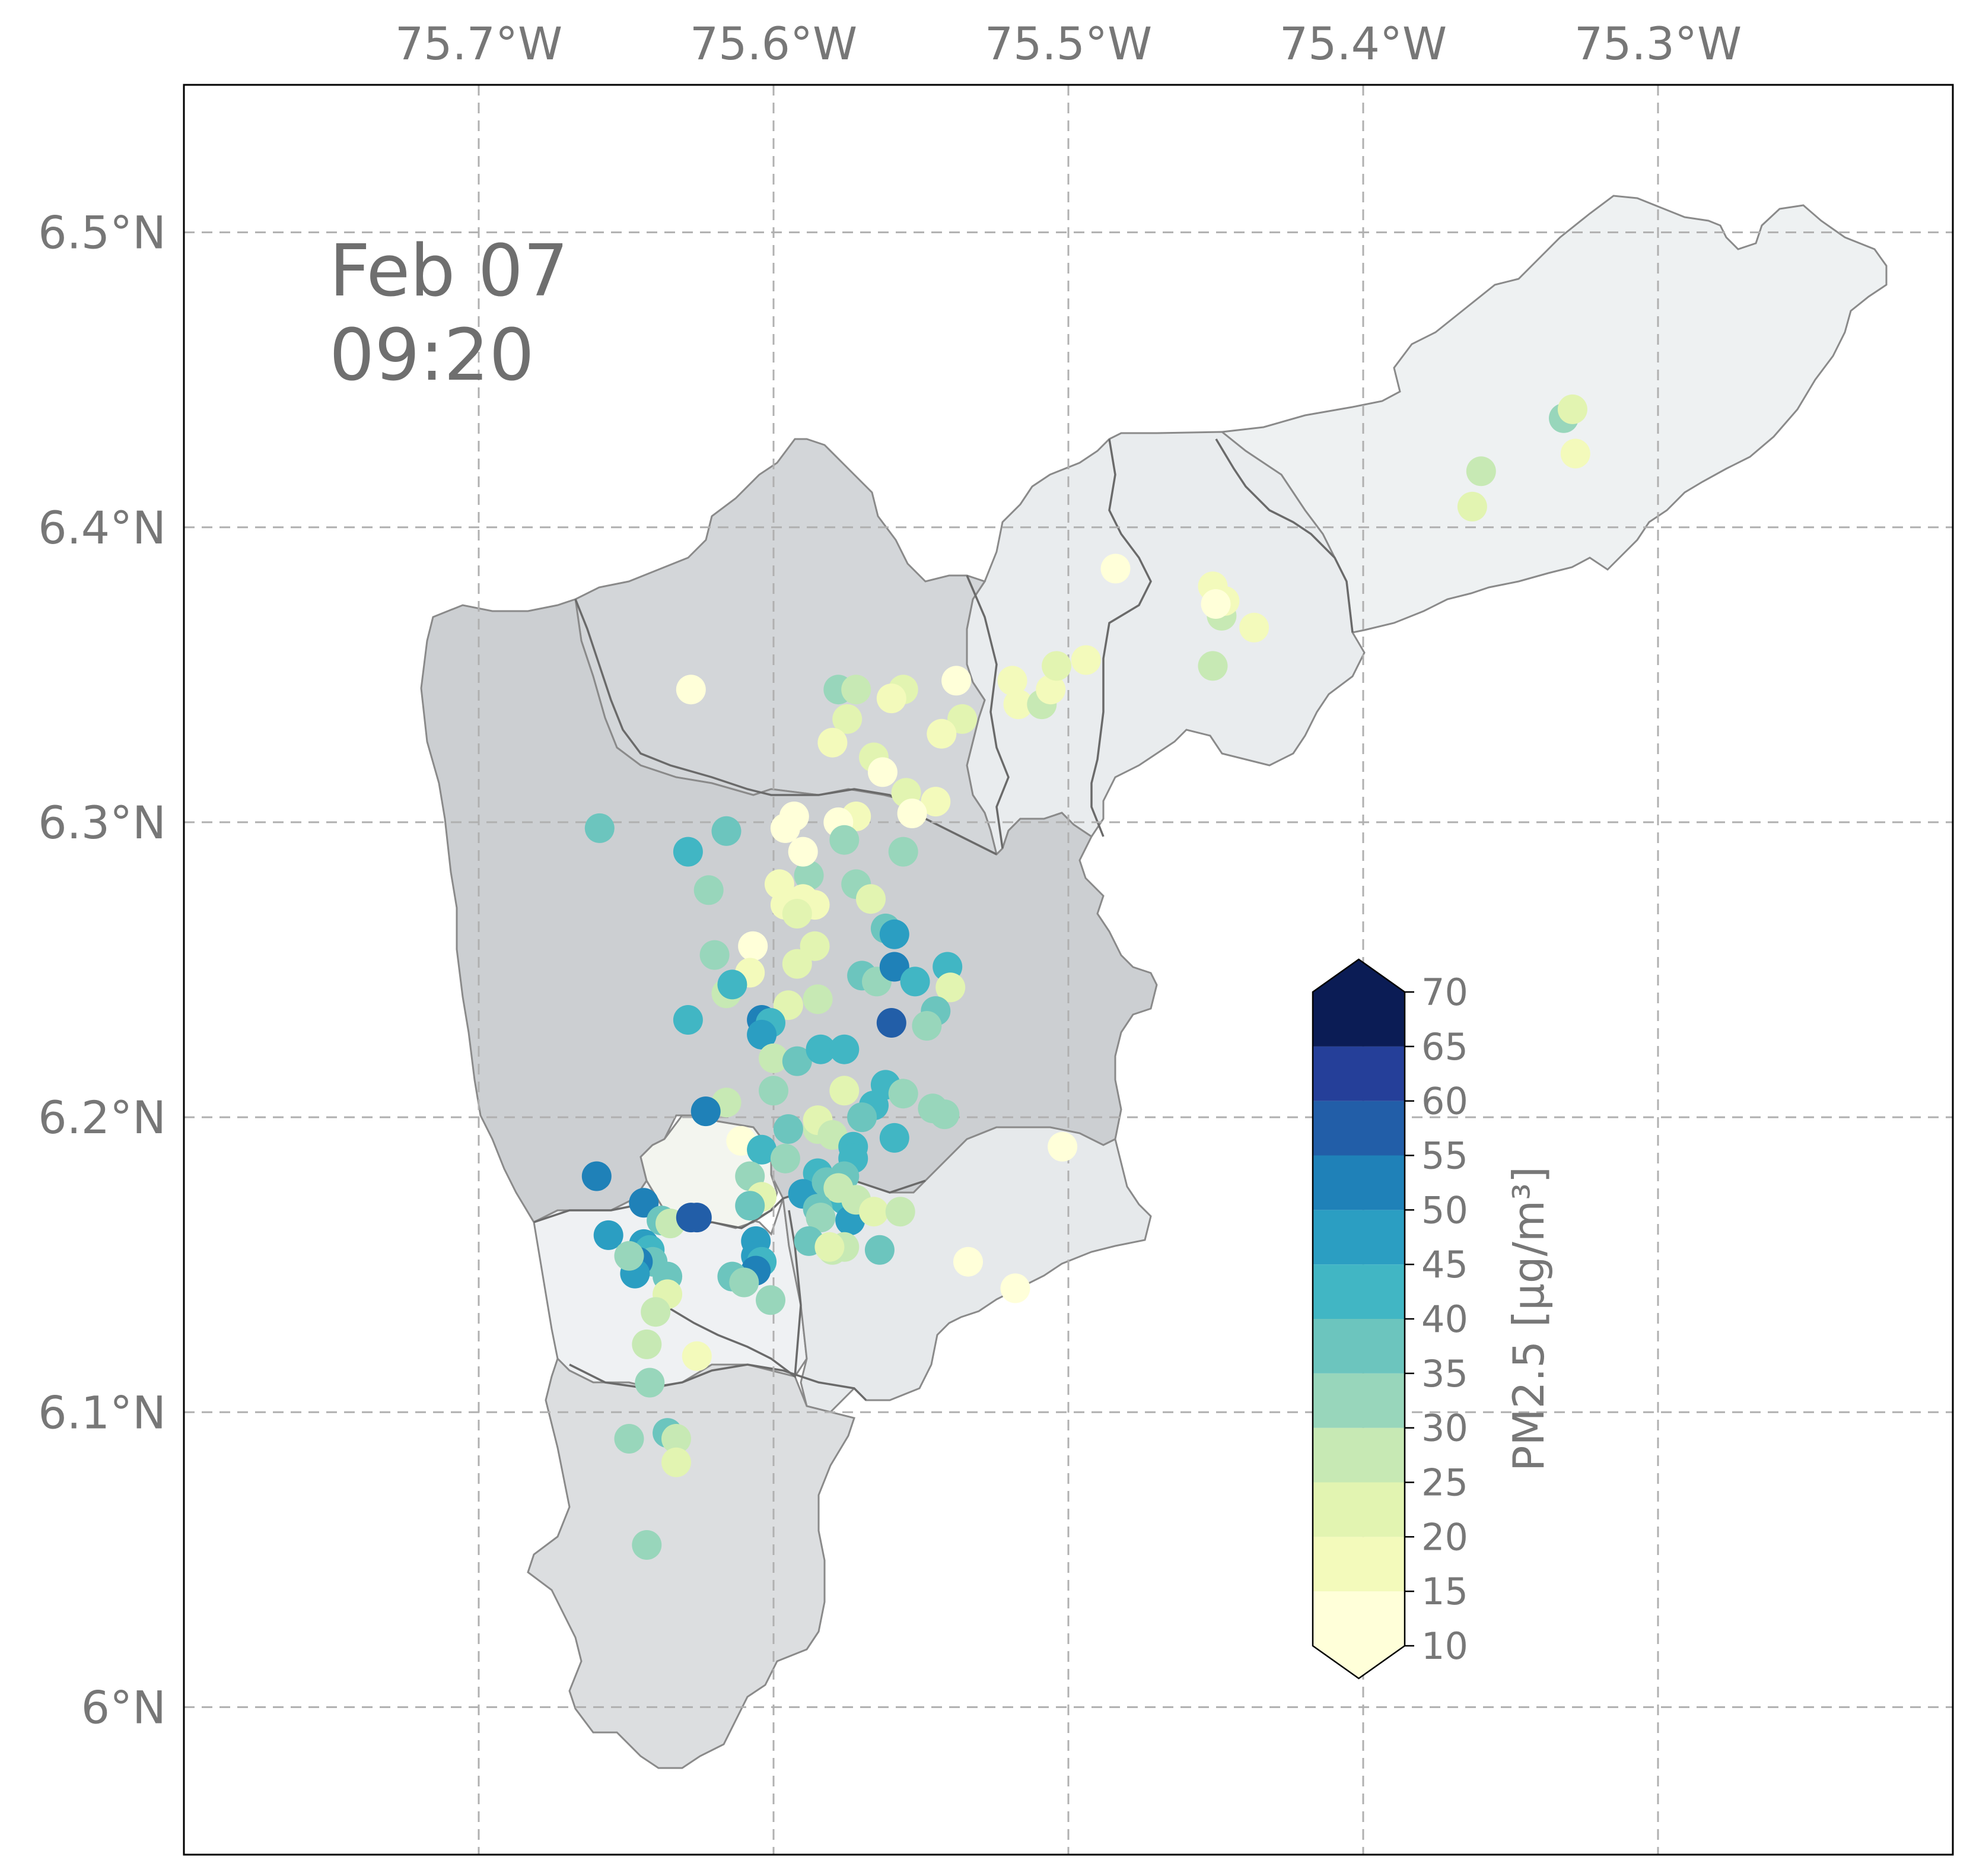 This screenshot has width=1973, height=1876. What do you see at coordinates (124, 1707) in the screenshot?
I see `latitude-label: 6°N` at bounding box center [124, 1707].